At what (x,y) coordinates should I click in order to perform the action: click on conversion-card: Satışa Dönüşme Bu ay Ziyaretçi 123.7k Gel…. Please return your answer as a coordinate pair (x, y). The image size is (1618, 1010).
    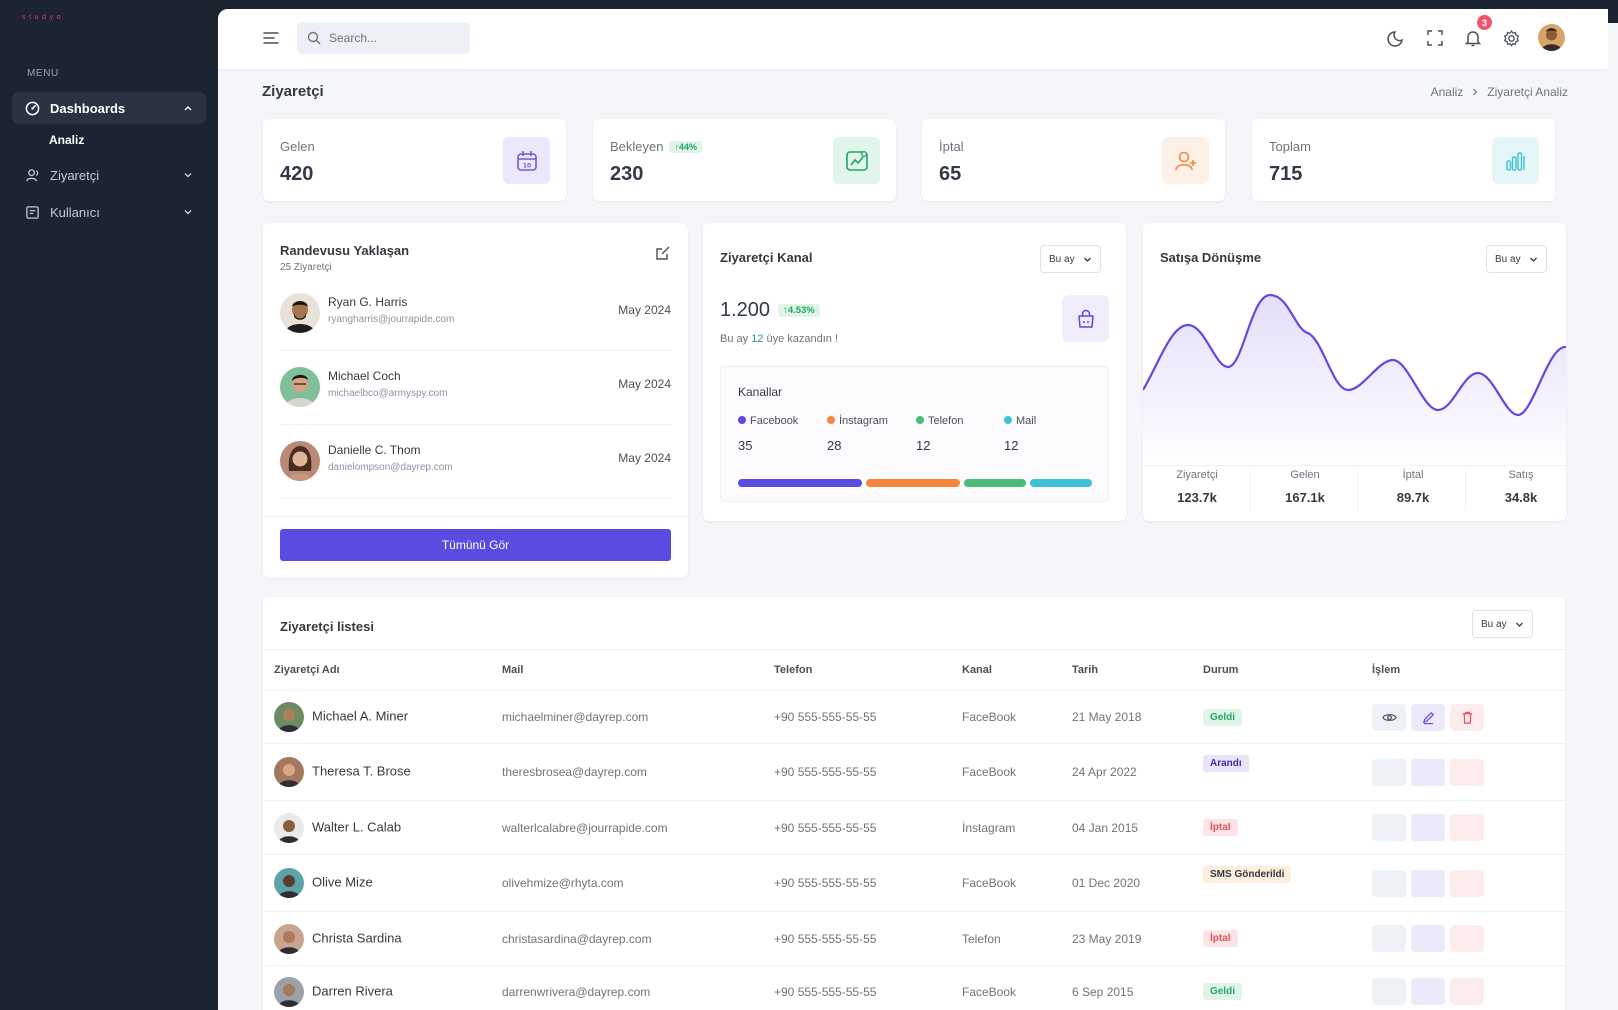
    Looking at the image, I should click on (1354, 372).